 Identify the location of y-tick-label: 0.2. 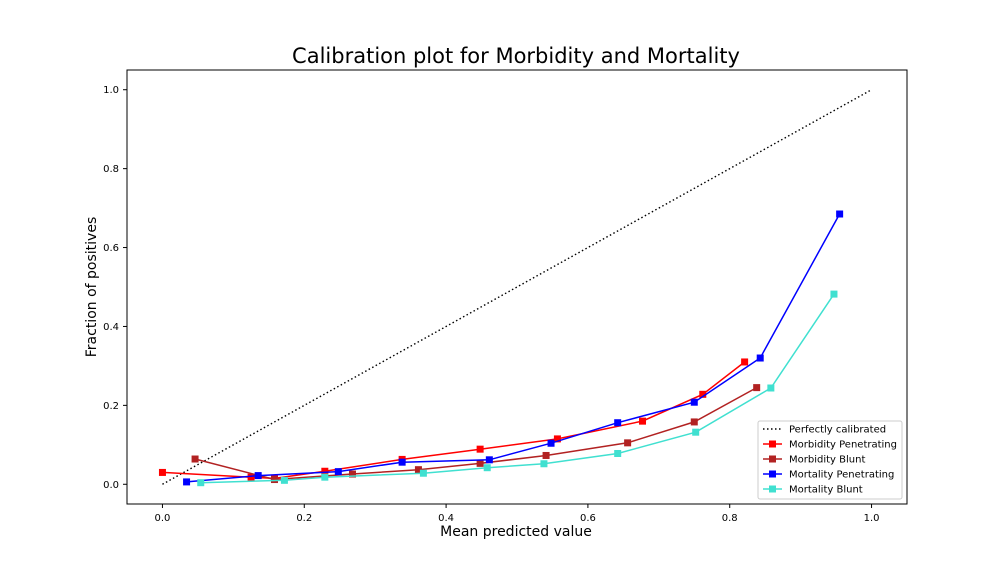
(111, 406).